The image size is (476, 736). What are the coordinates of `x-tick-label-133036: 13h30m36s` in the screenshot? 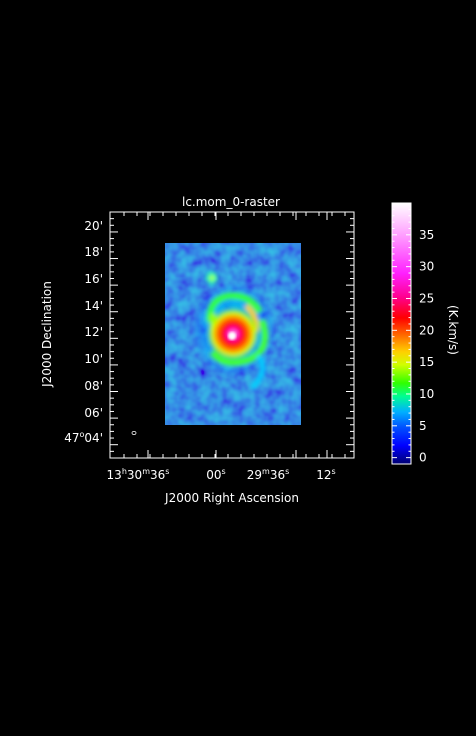 It's located at (138, 474).